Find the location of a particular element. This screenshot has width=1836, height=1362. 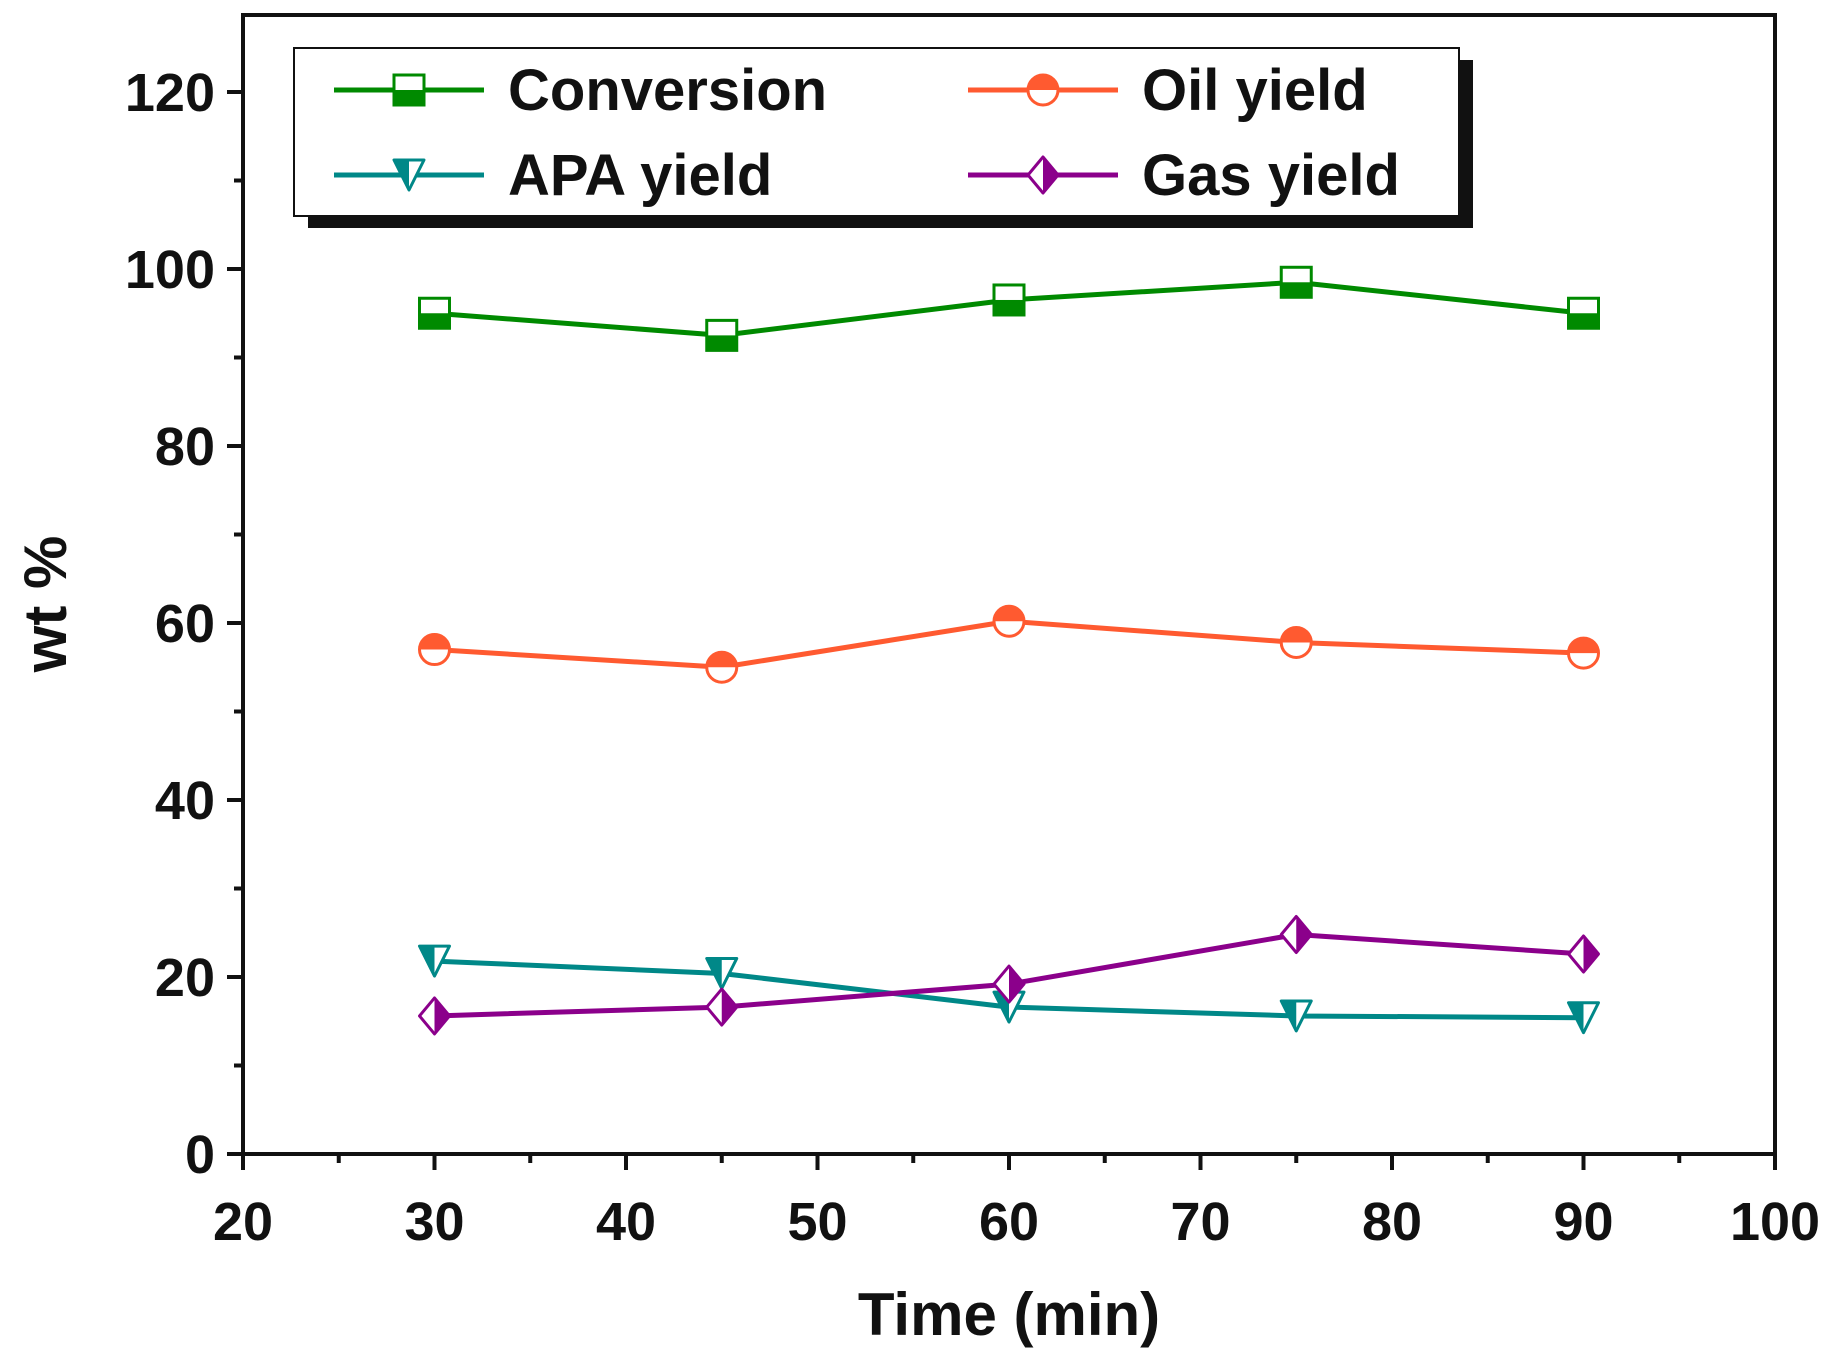

legend: Conversion Oil yield APA yield Gas yield is located at coordinates (883, 137).